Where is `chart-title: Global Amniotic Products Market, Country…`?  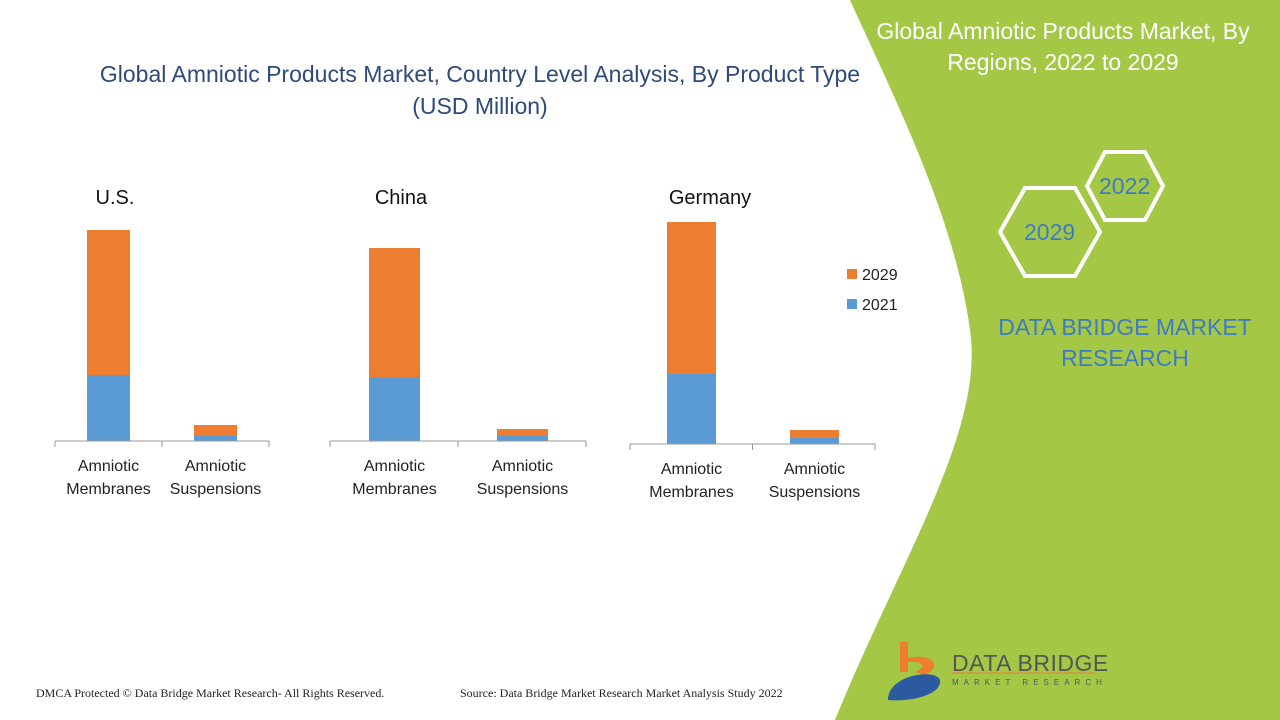 chart-title: Global Amniotic Products Market, Country… is located at coordinates (480, 90).